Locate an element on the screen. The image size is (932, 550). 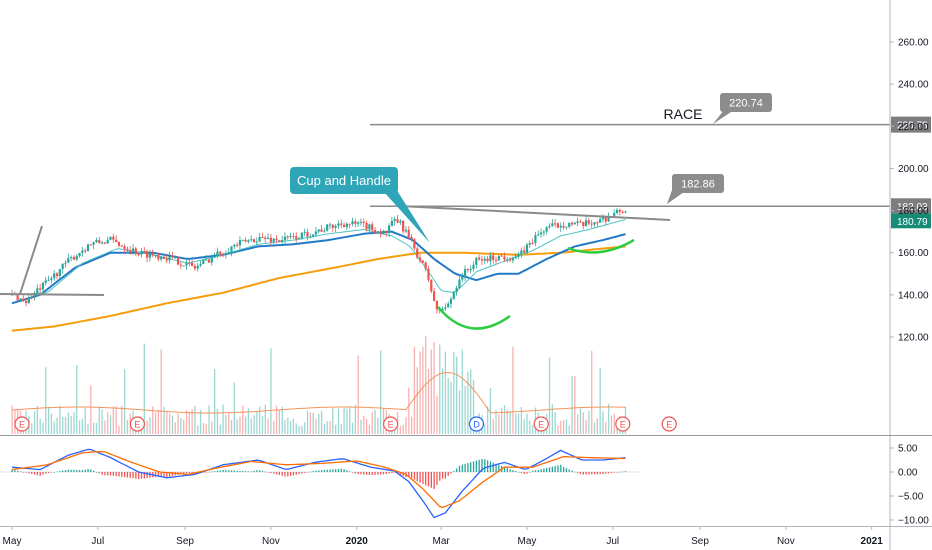
sma-200-line is located at coordinates (318, 288).